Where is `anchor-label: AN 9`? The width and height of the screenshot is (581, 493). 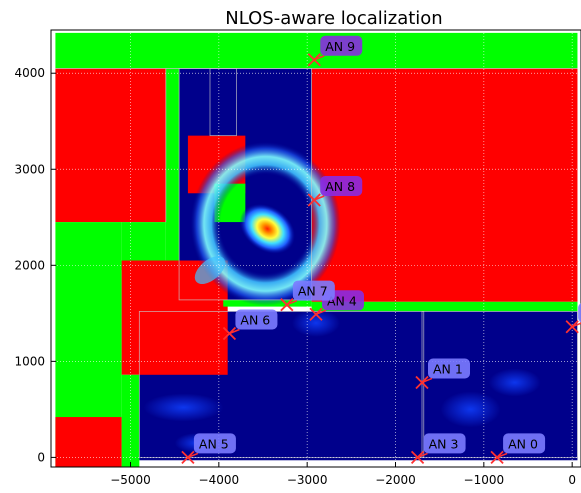 anchor-label: AN 9 is located at coordinates (340, 46).